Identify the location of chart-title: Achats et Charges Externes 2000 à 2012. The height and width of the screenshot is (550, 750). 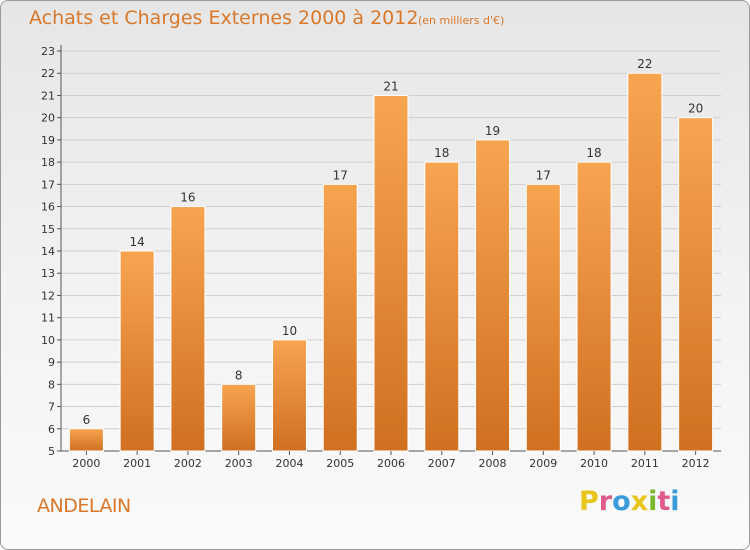
(224, 18).